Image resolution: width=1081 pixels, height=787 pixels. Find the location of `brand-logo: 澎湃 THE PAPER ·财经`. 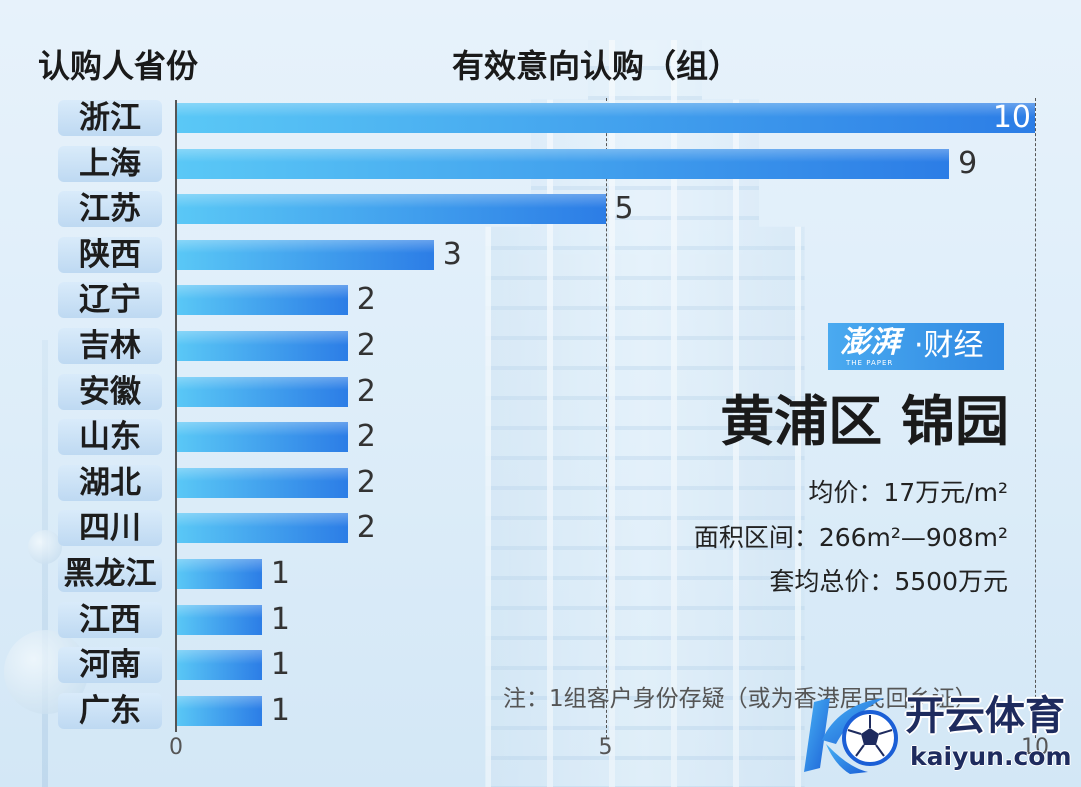

brand-logo: 澎湃 THE PAPER ·财经 is located at coordinates (916, 346).